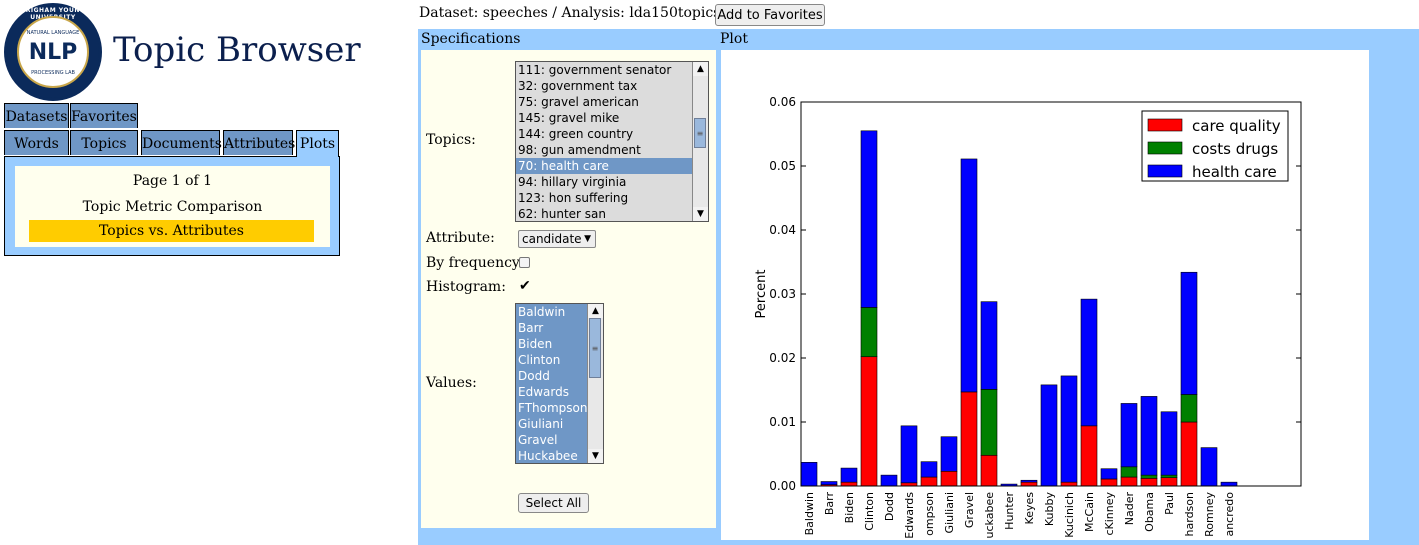 Image resolution: width=1419 pixels, height=545 pixels. I want to click on add-to-favorites-button: Add to Favorites, so click(770, 15).